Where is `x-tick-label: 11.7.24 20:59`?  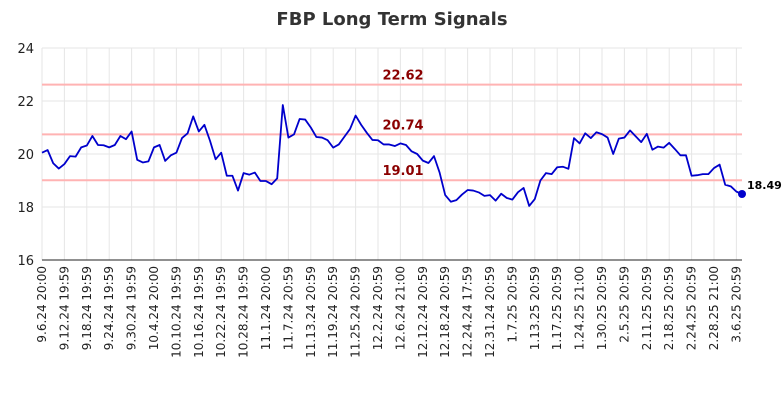
x-tick-label: 11.7.24 20:59 is located at coordinates (288, 308).